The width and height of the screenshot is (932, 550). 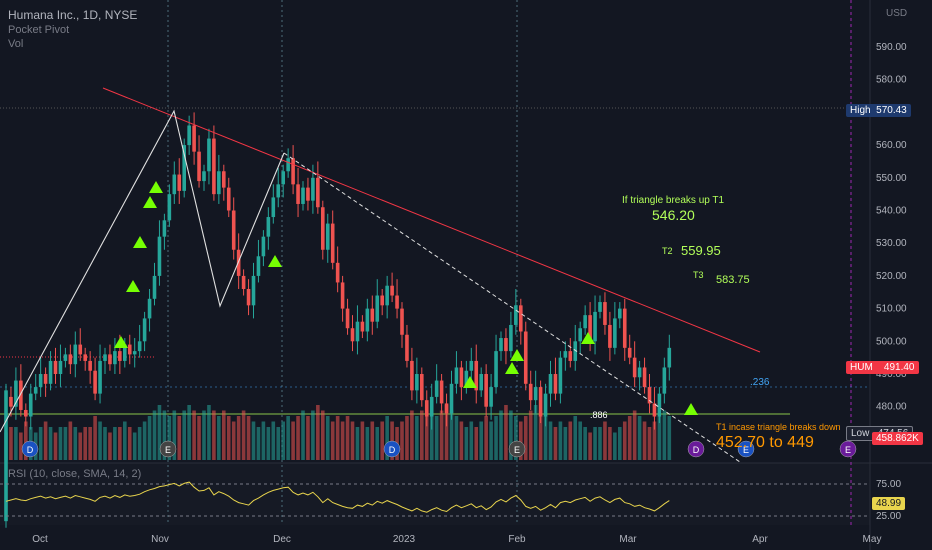 What do you see at coordinates (16, 44) in the screenshot?
I see `volume-label: Vol` at bounding box center [16, 44].